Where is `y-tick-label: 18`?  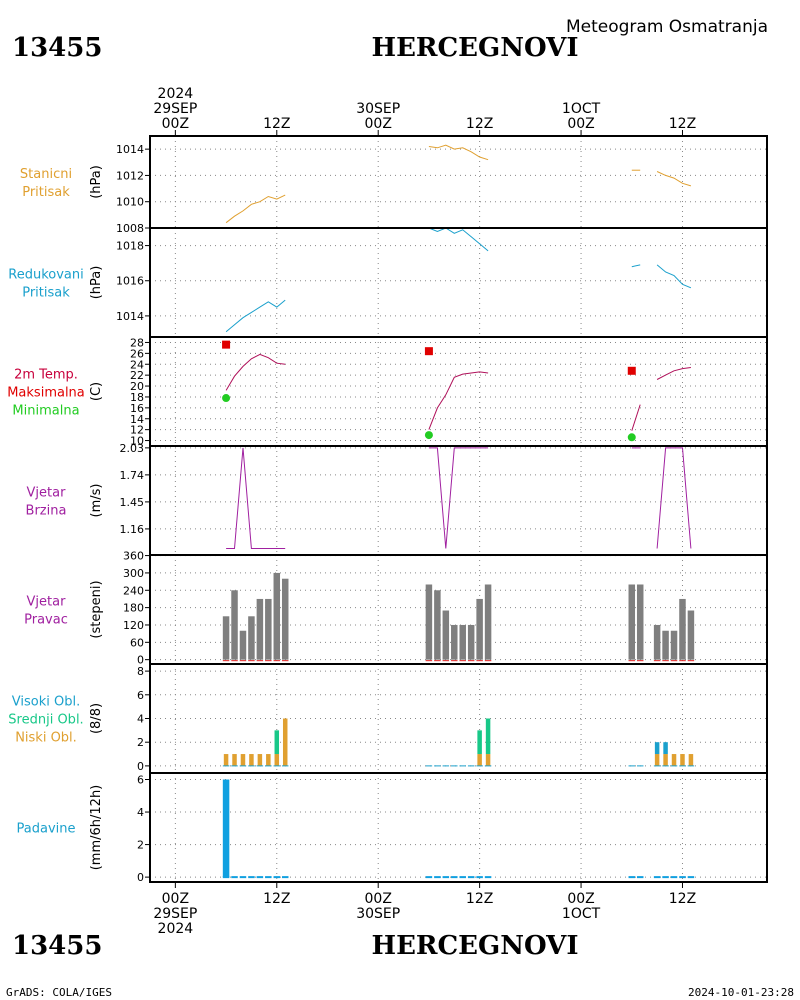
y-tick-label: 18 is located at coordinates (137, 397).